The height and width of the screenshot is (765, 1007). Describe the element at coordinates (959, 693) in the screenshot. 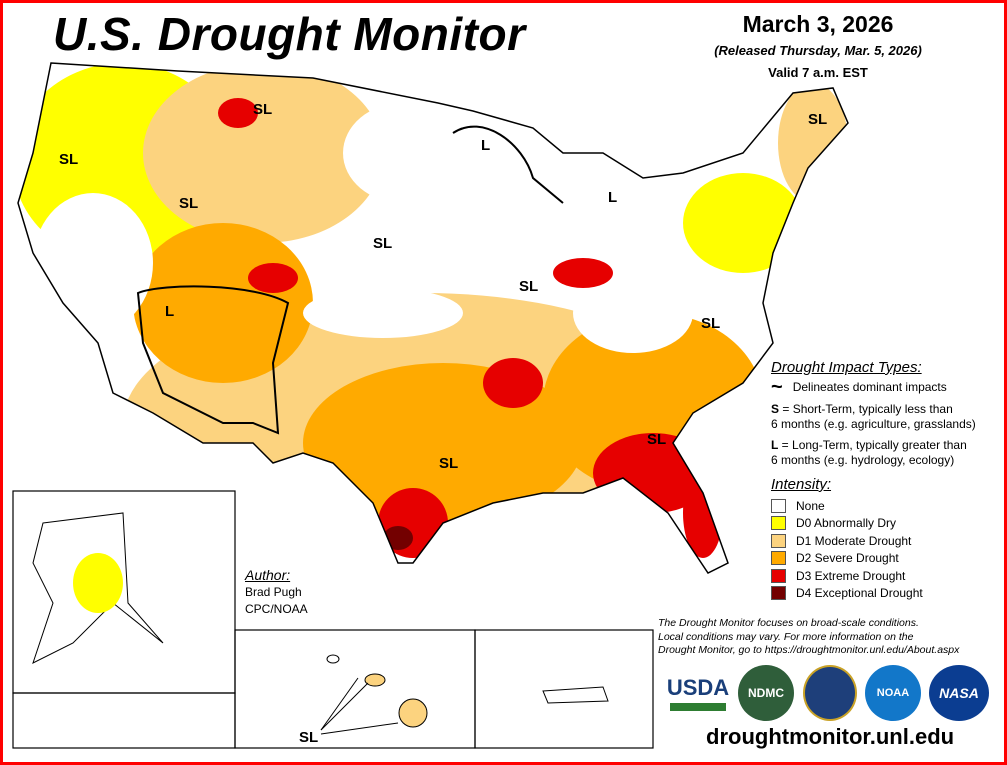

I see `nasa-logo: NASA` at that location.